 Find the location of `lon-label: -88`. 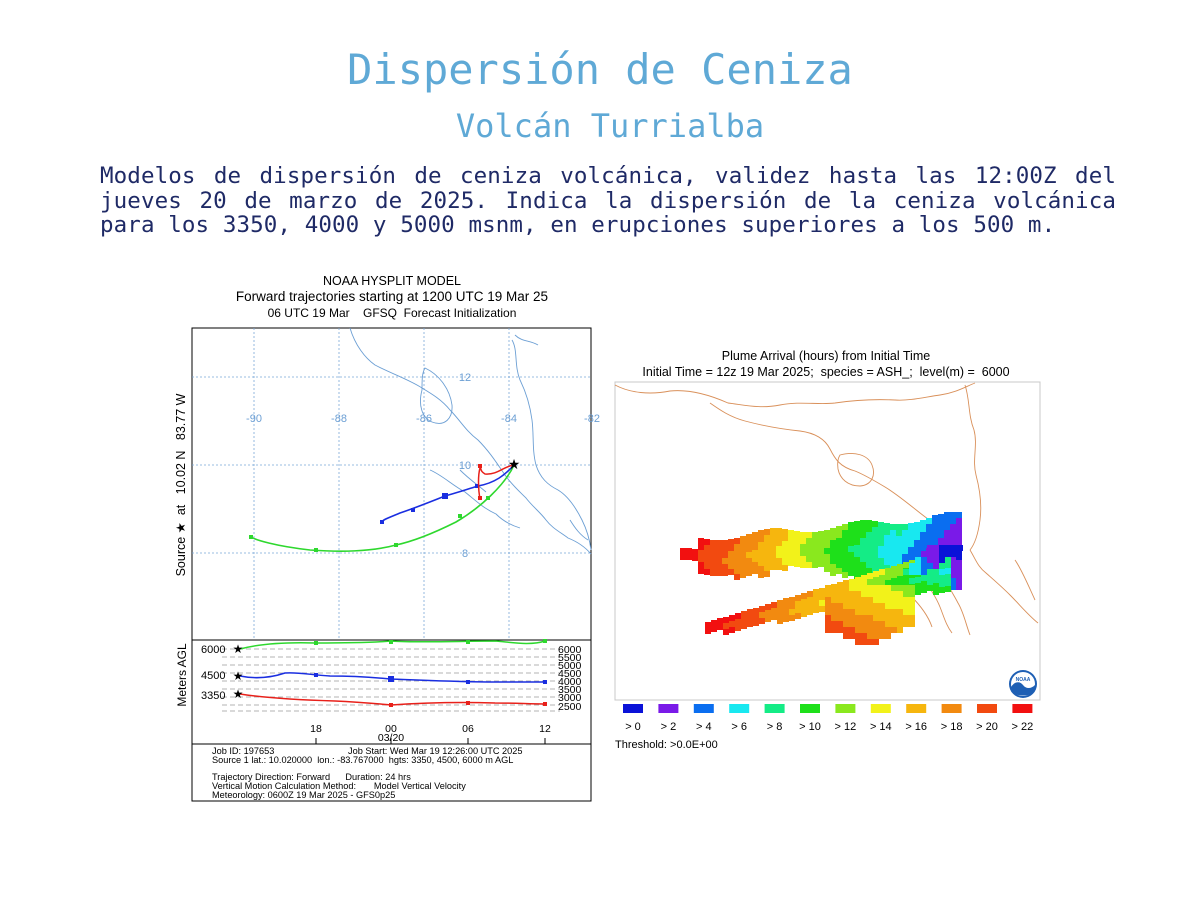

lon-label: -88 is located at coordinates (339, 419).